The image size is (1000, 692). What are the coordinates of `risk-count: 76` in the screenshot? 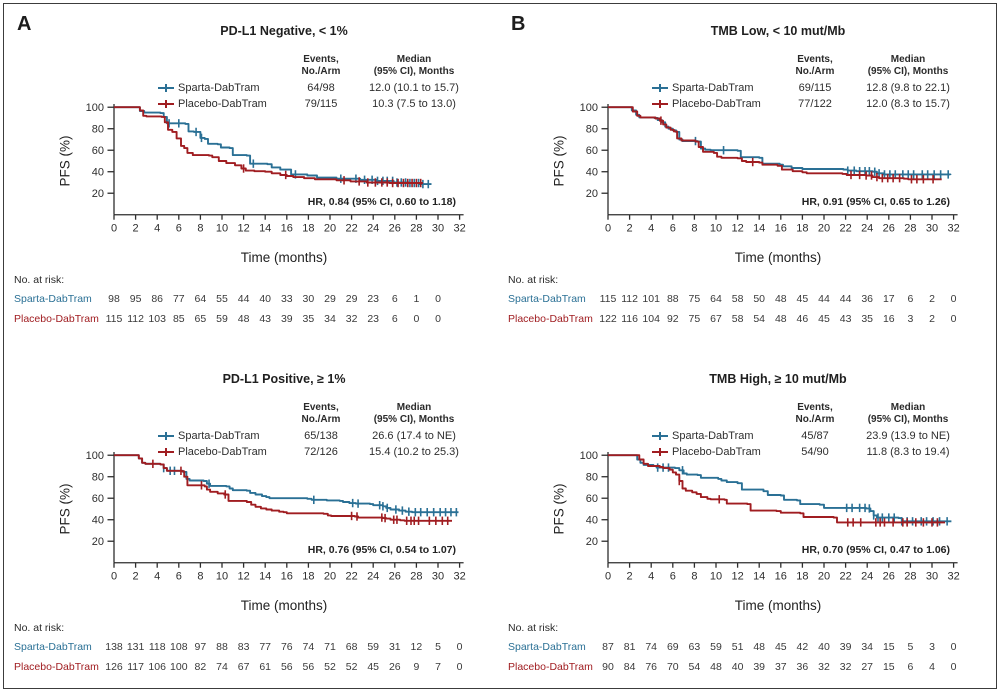 It's located at (286, 647).